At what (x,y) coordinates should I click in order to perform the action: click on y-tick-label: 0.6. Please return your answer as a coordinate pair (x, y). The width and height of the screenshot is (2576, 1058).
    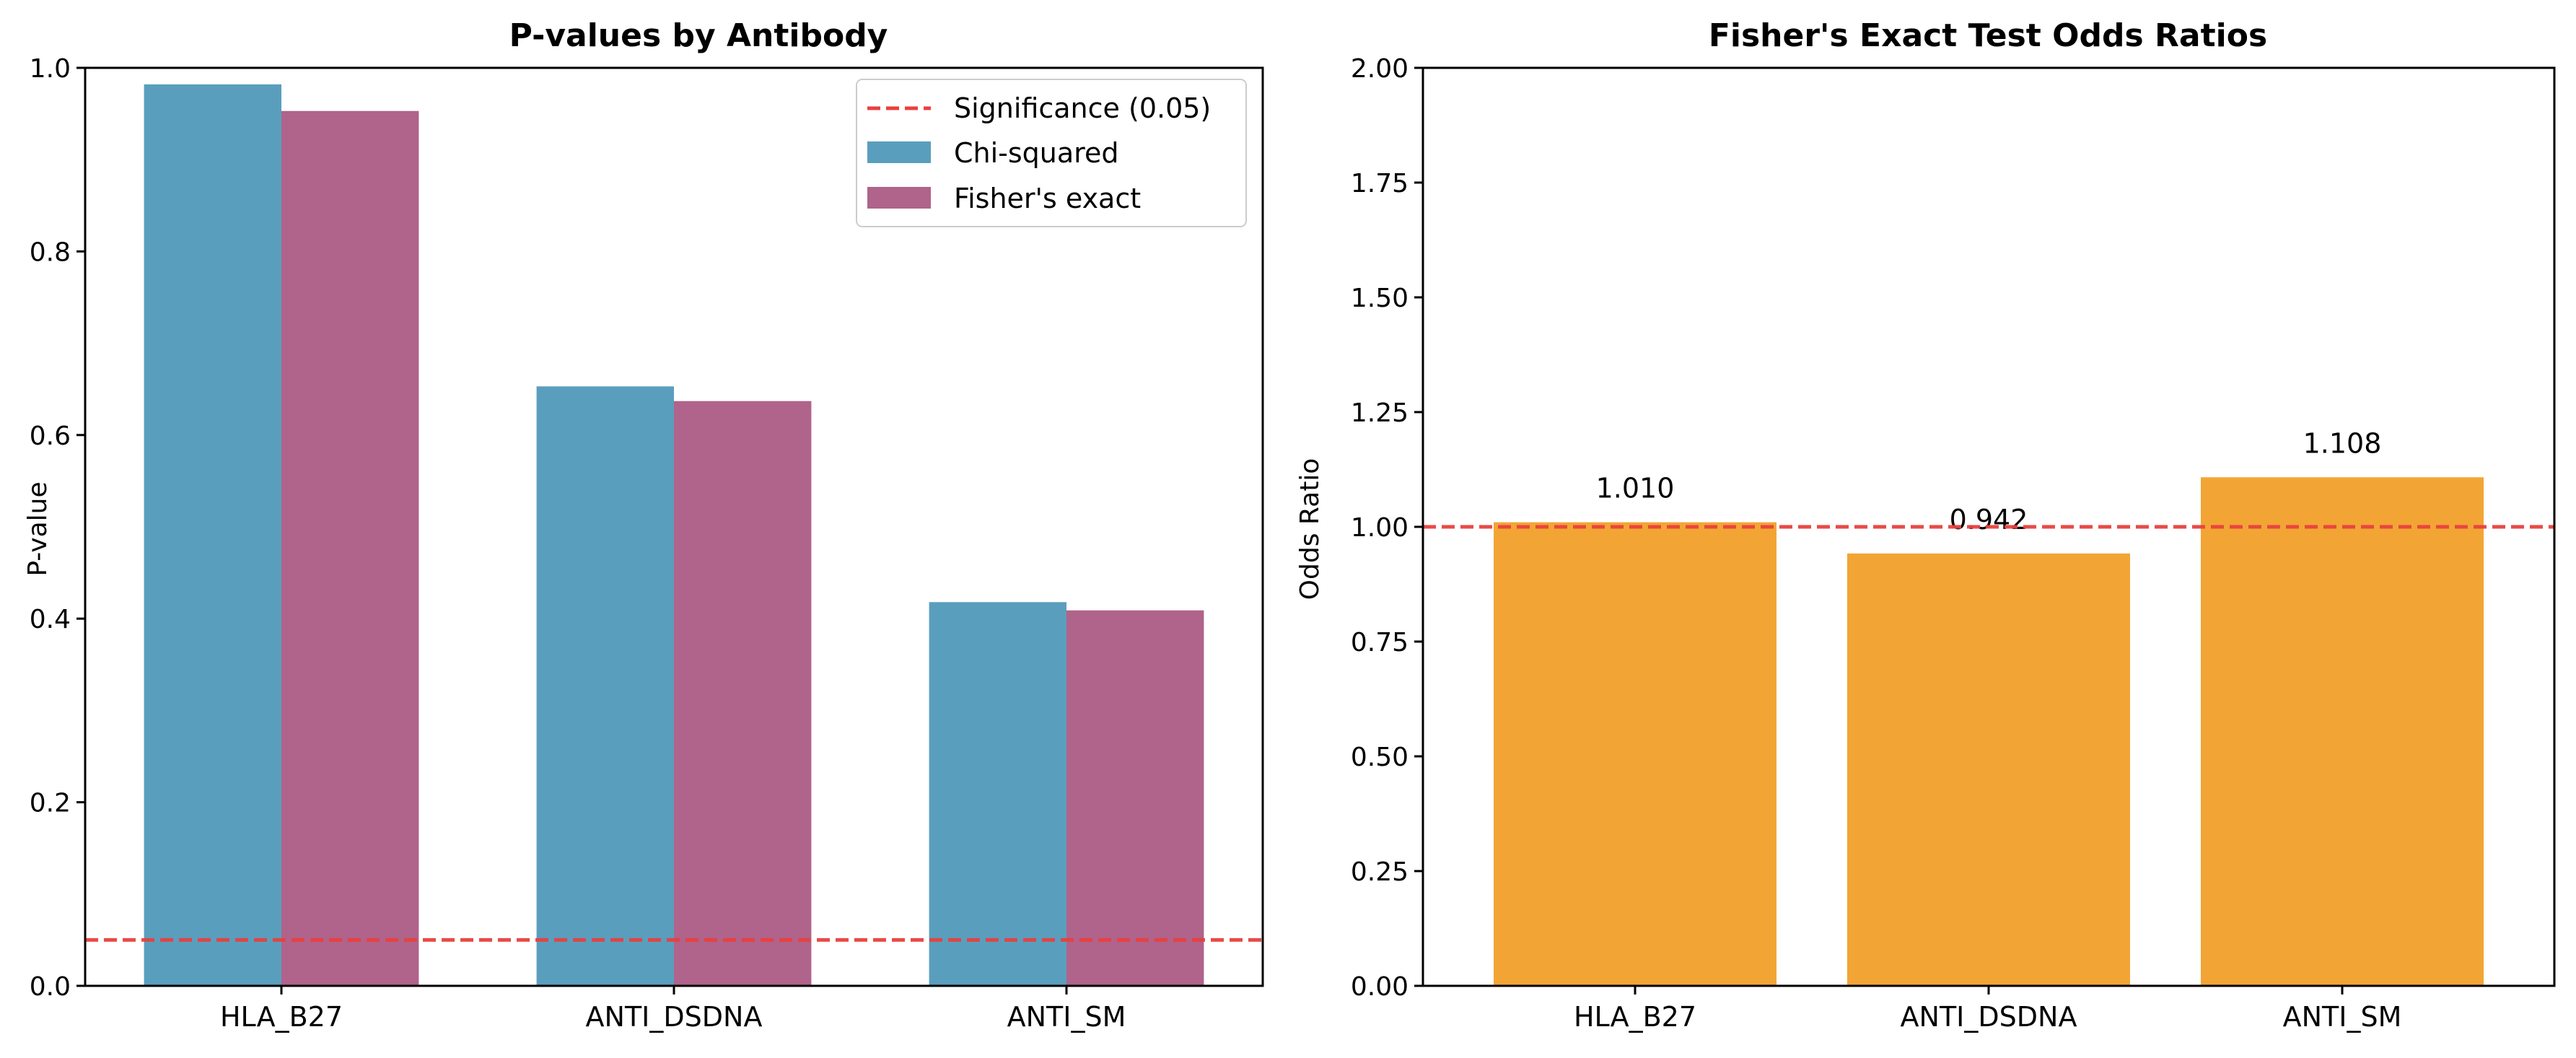
    Looking at the image, I should click on (50, 436).